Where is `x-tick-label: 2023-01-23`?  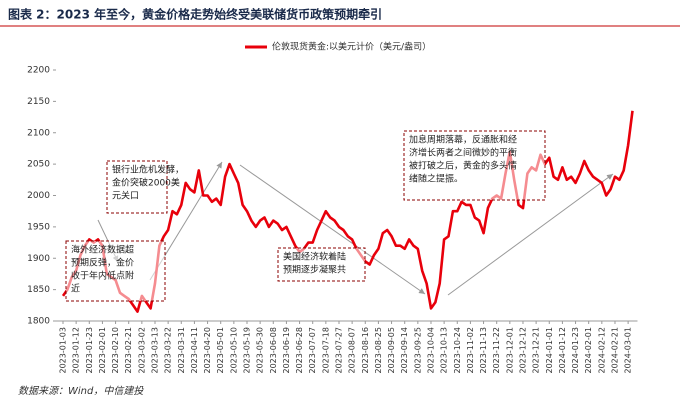
x-tick-label: 2023-01-23 is located at coordinates (89, 350).